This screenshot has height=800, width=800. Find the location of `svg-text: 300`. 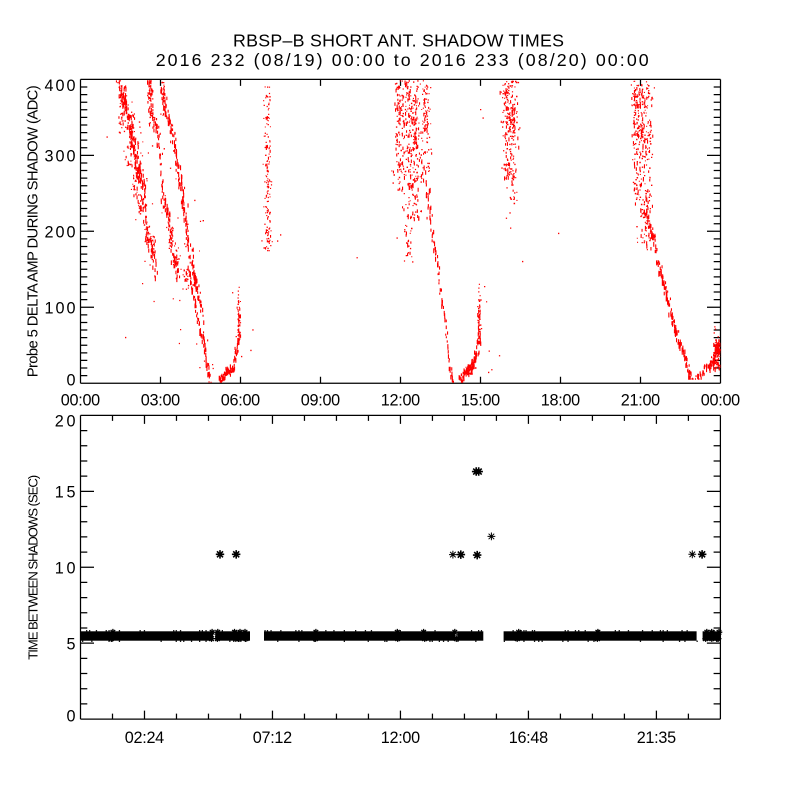

svg-text: 300 is located at coordinates (60, 157).